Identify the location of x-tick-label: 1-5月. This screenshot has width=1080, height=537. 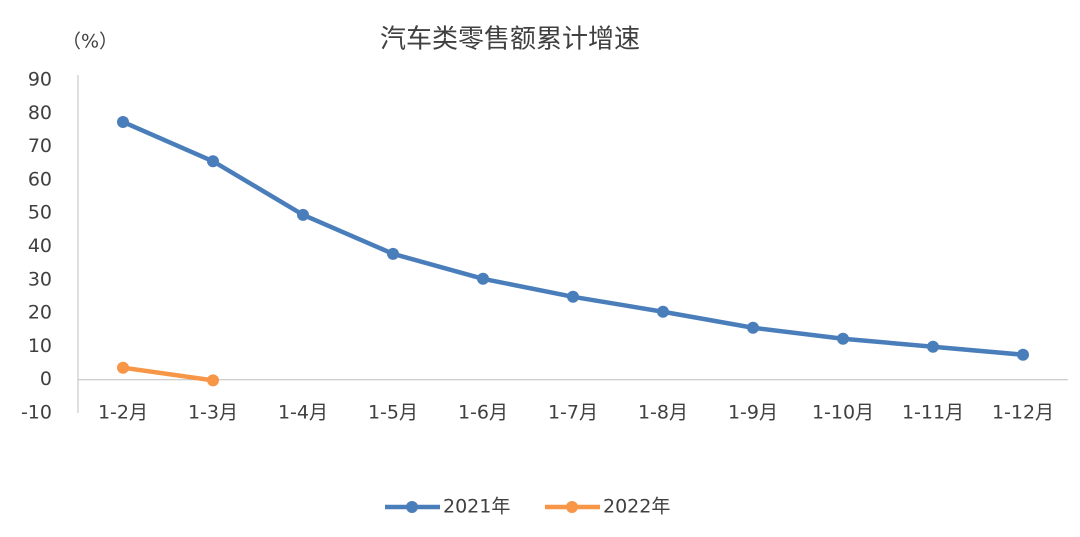
(393, 413).